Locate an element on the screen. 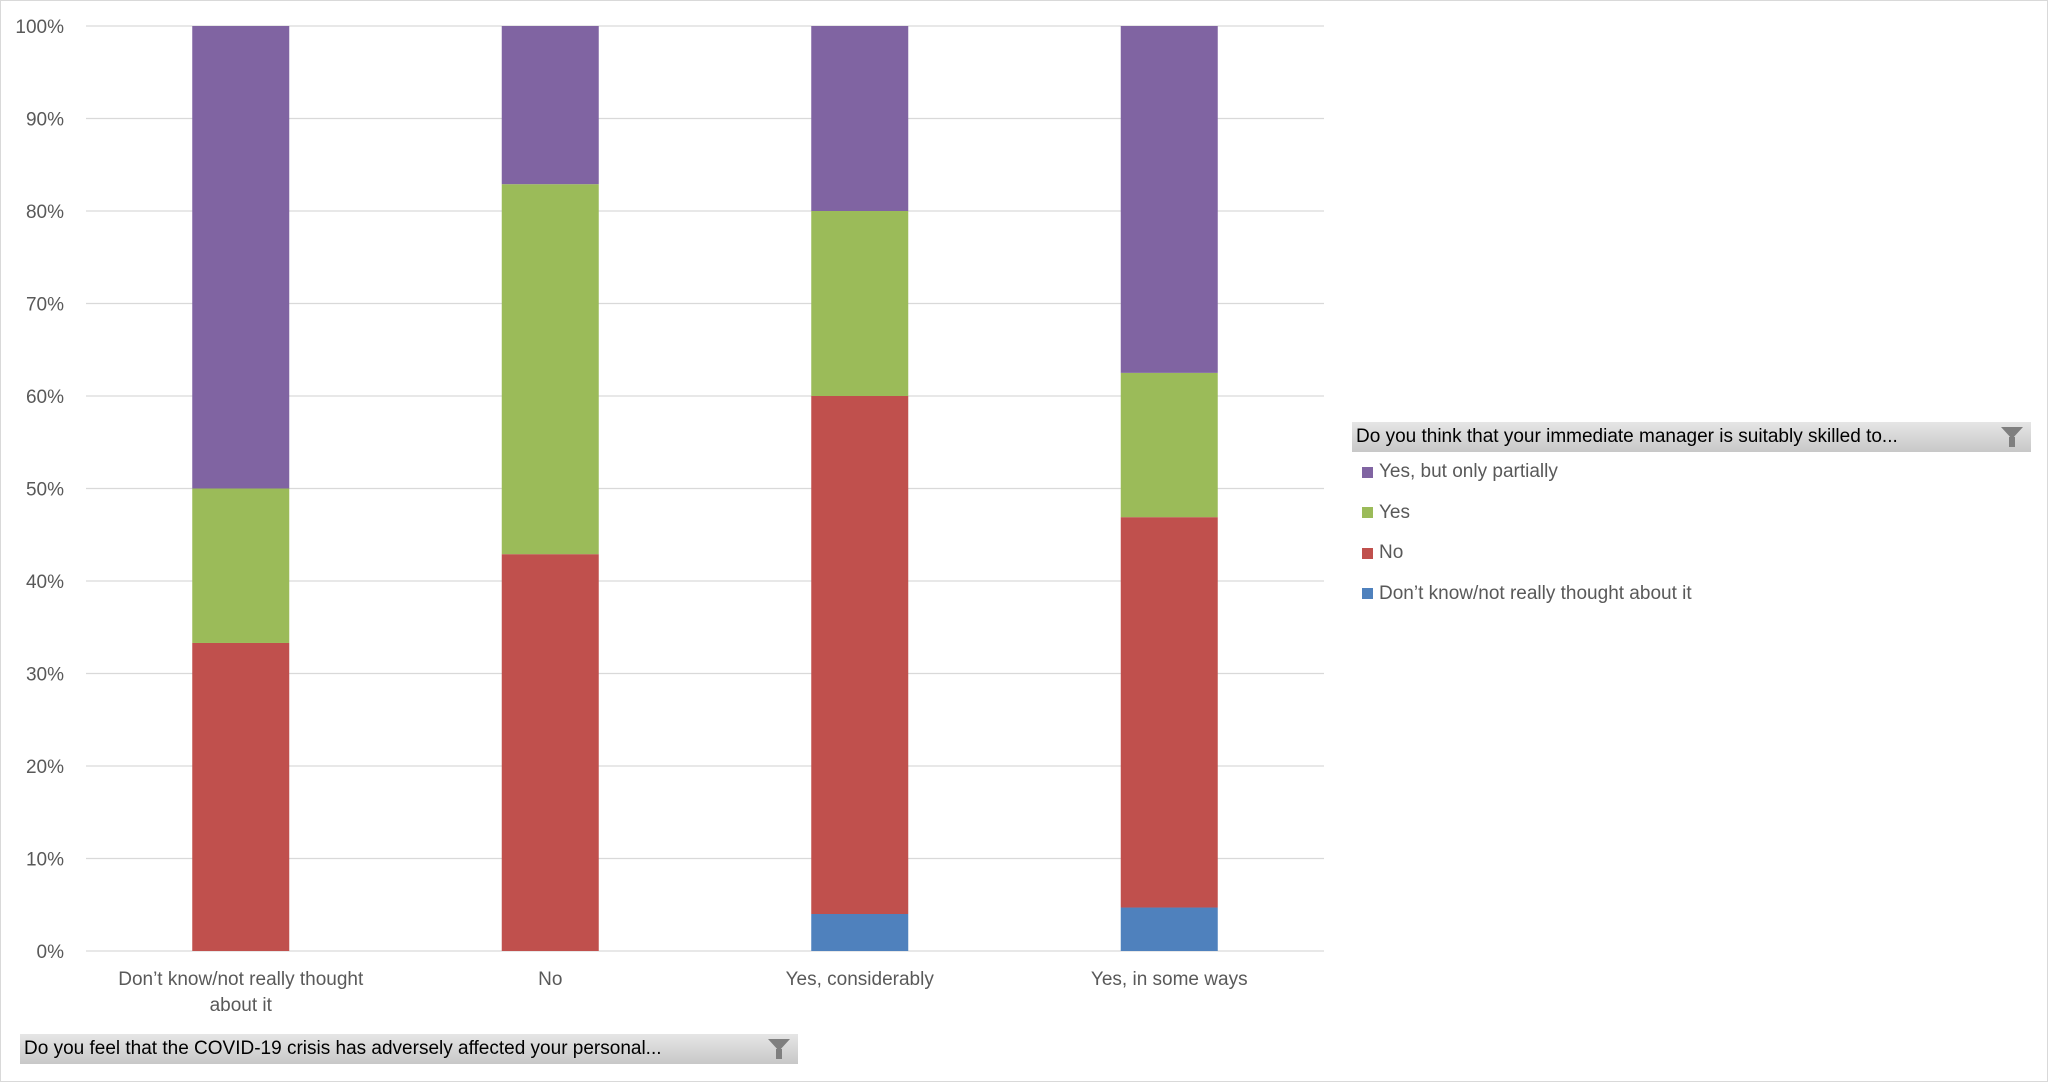  y-tick-label: 60% is located at coordinates (45, 397).